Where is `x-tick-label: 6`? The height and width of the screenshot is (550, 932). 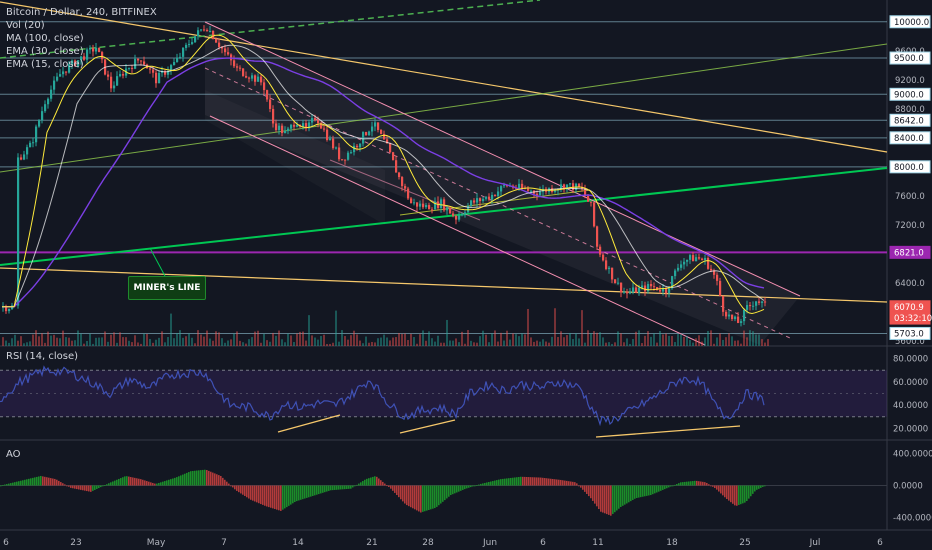
x-tick-label: 6 is located at coordinates (6, 543).